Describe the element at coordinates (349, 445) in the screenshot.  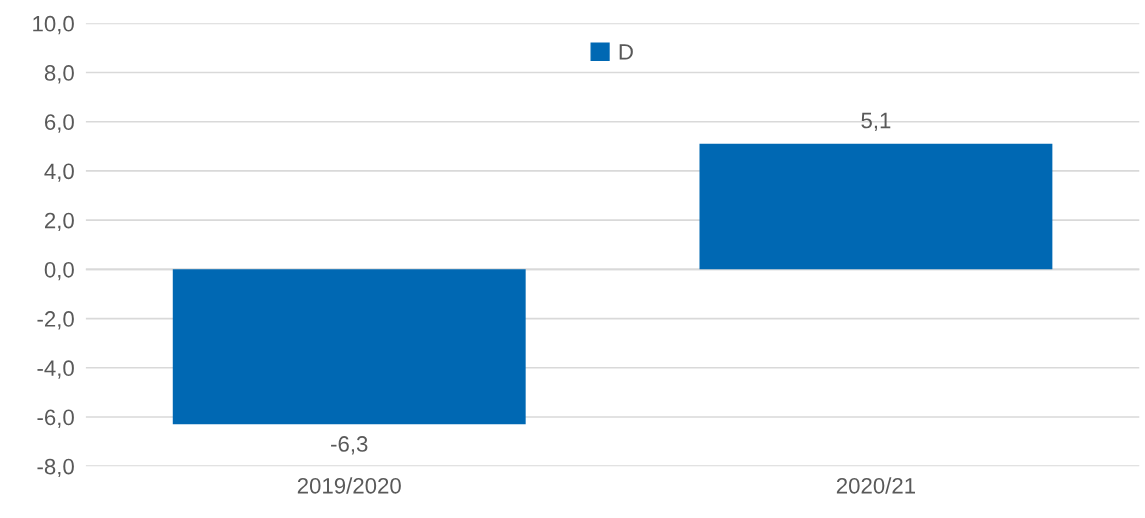
I see `data-label: -6,3` at that location.